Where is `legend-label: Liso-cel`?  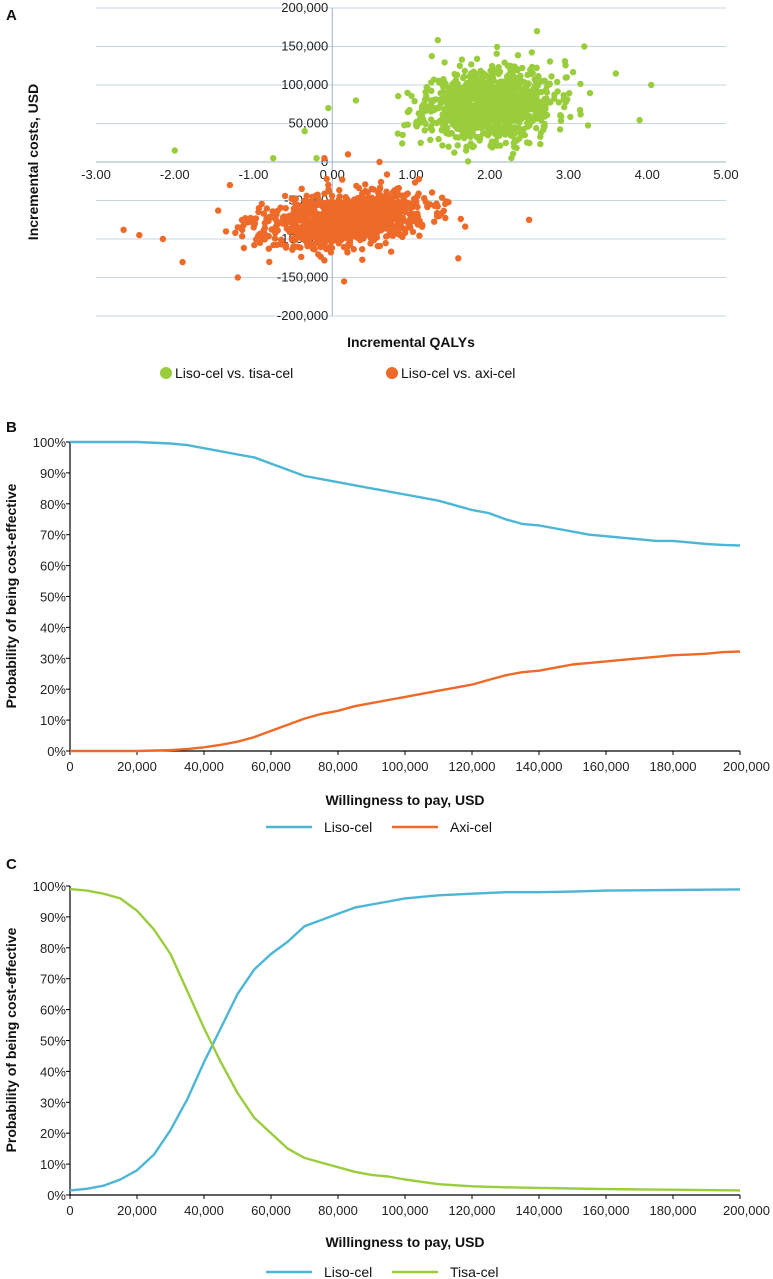 legend-label: Liso-cel is located at coordinates (348, 827).